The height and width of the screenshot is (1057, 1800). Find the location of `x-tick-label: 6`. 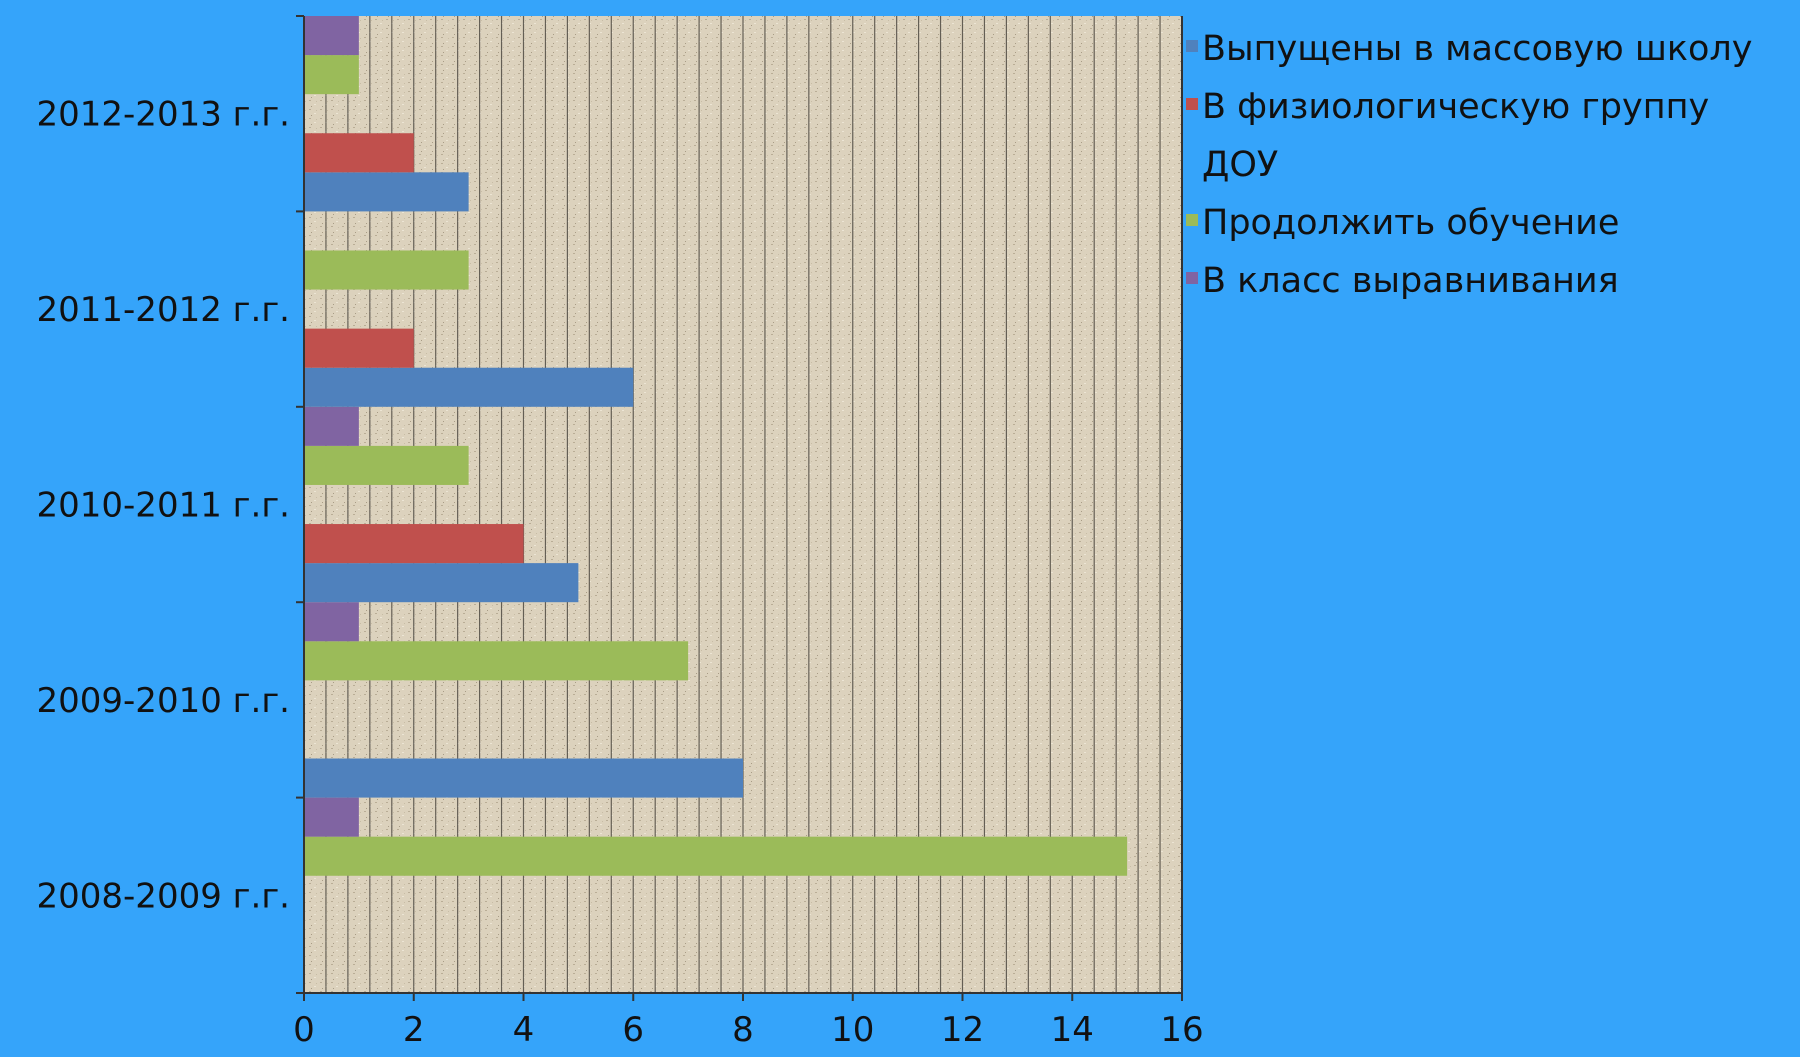

x-tick-label: 6 is located at coordinates (633, 1030).